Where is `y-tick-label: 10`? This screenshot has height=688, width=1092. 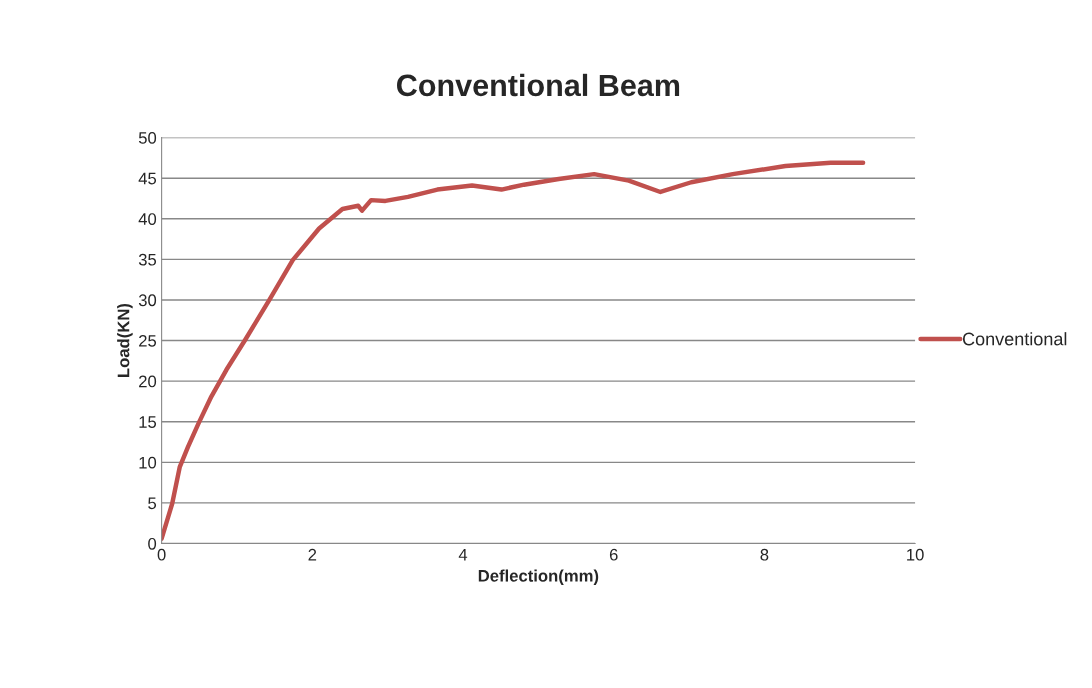
y-tick-label: 10 is located at coordinates (148, 462).